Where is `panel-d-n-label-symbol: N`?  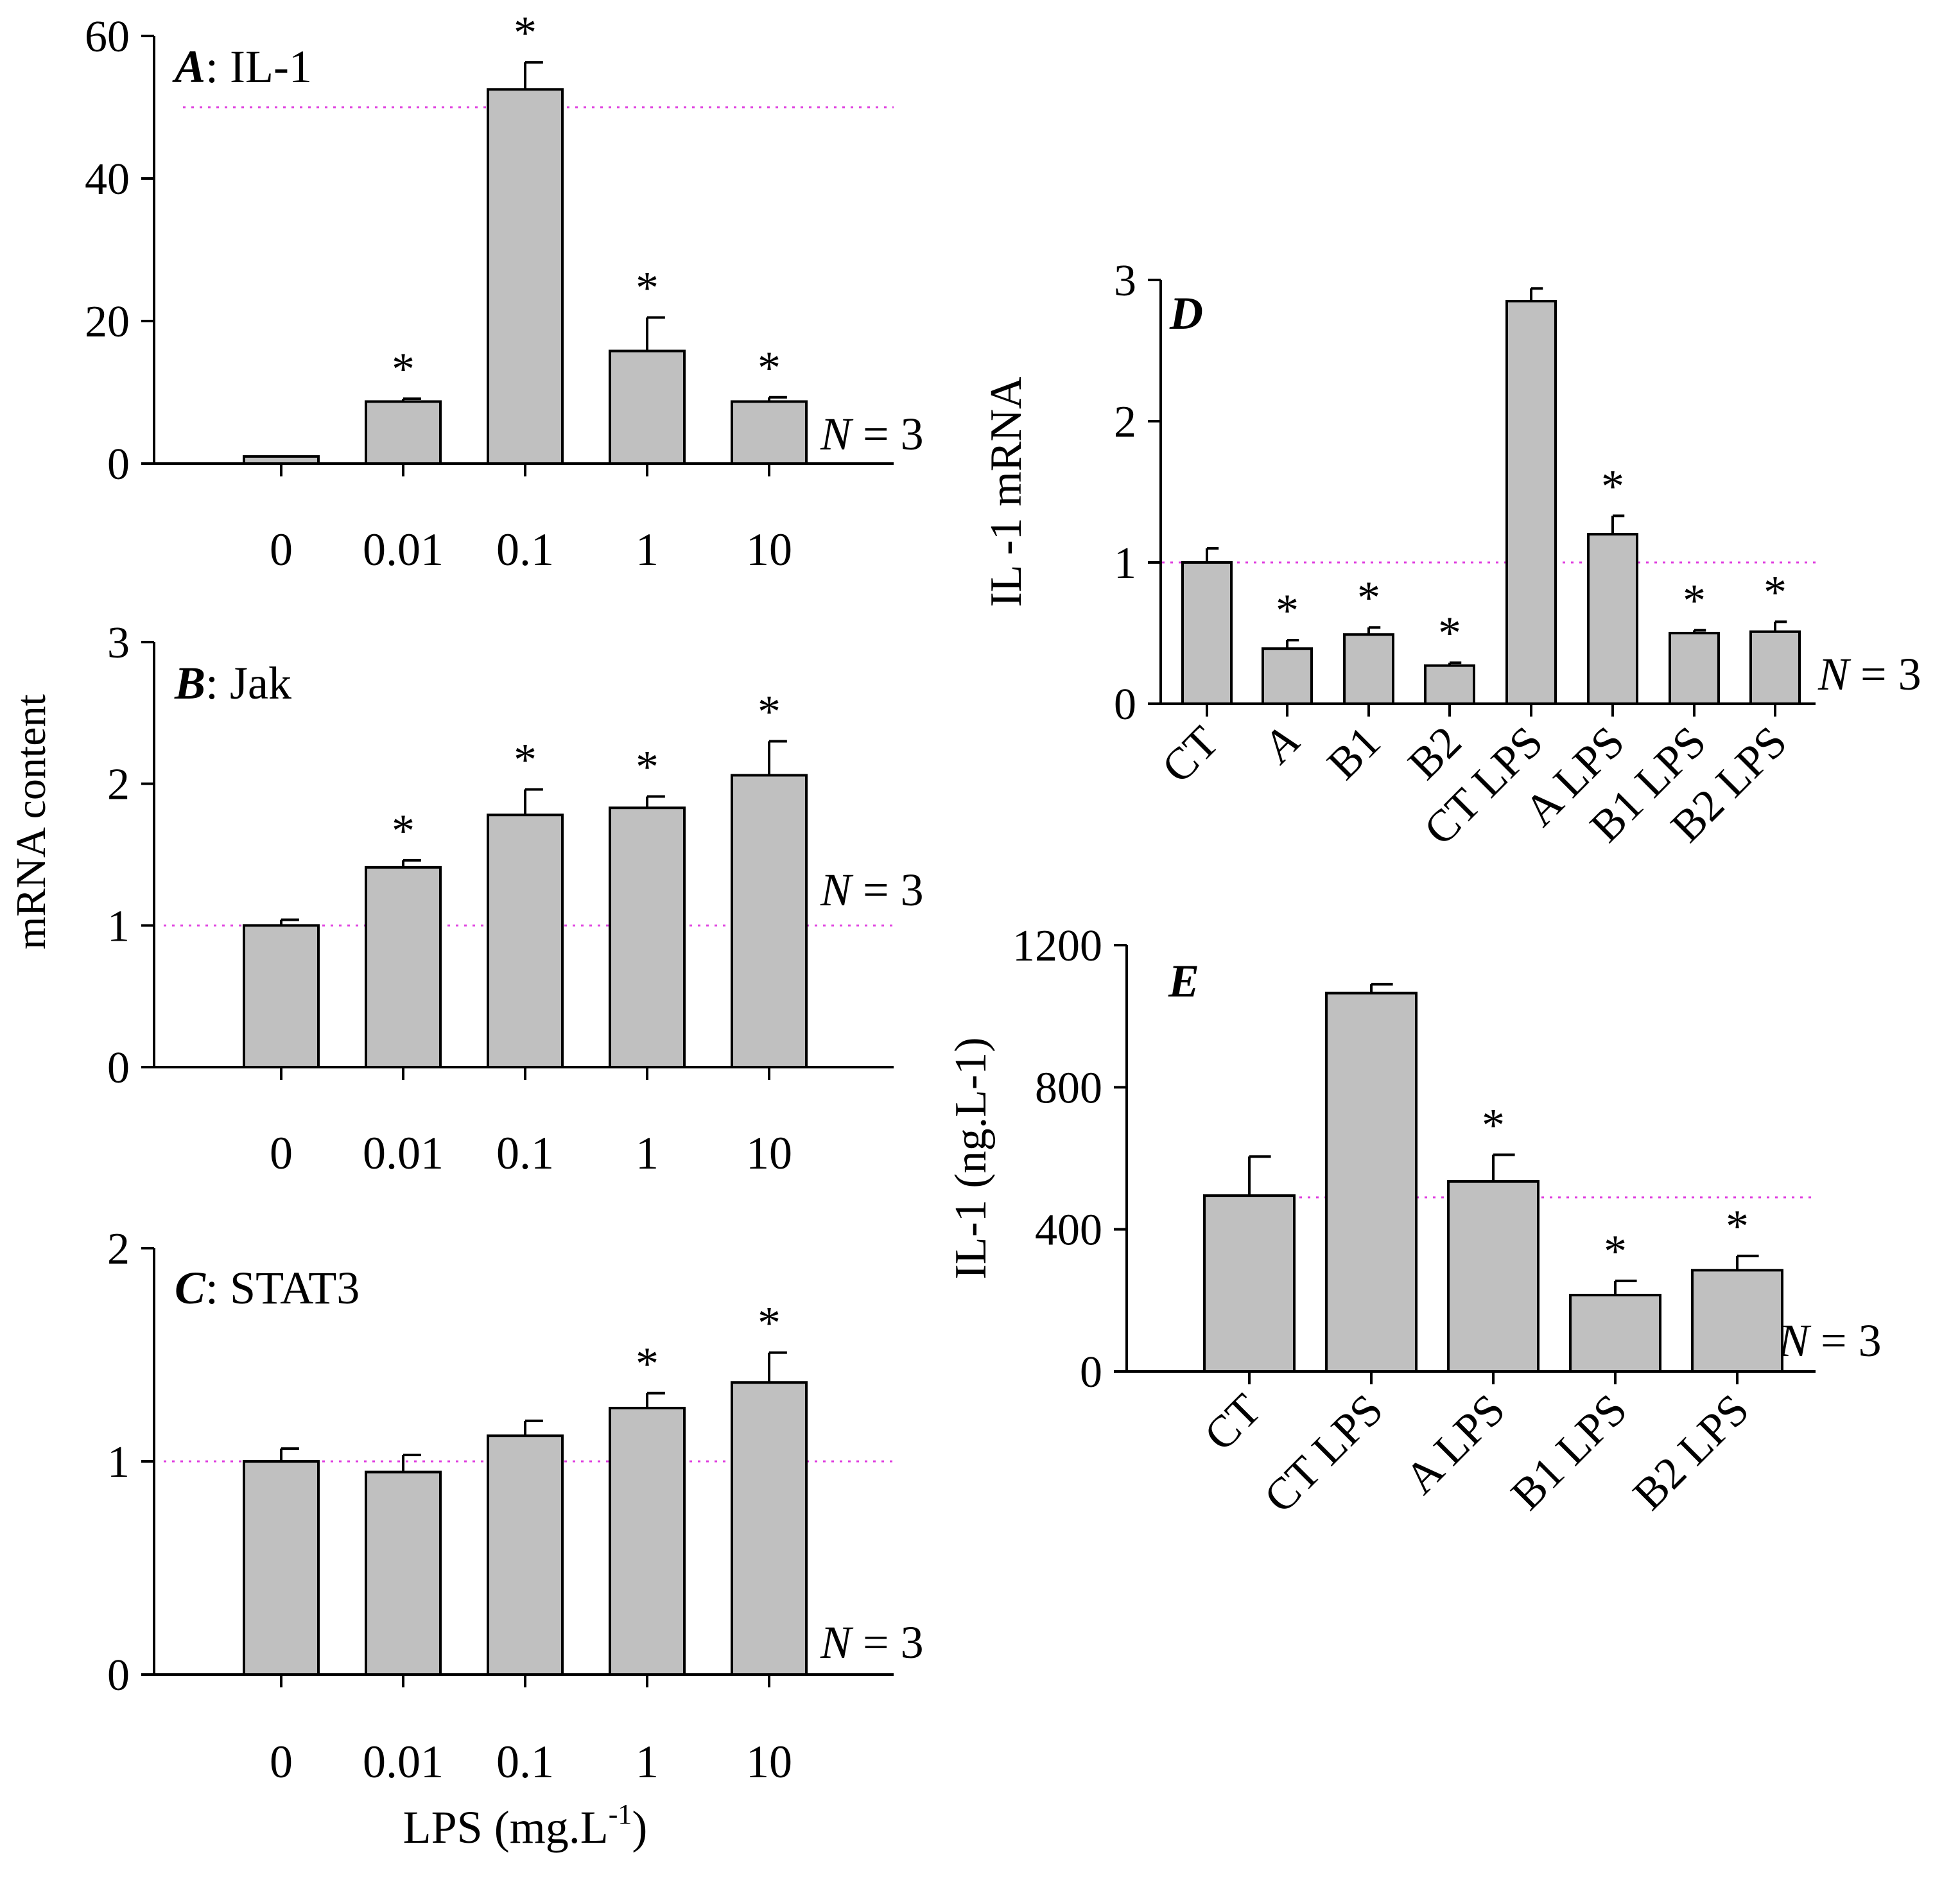
panel-d-n-label-symbol: N is located at coordinates (1834, 674).